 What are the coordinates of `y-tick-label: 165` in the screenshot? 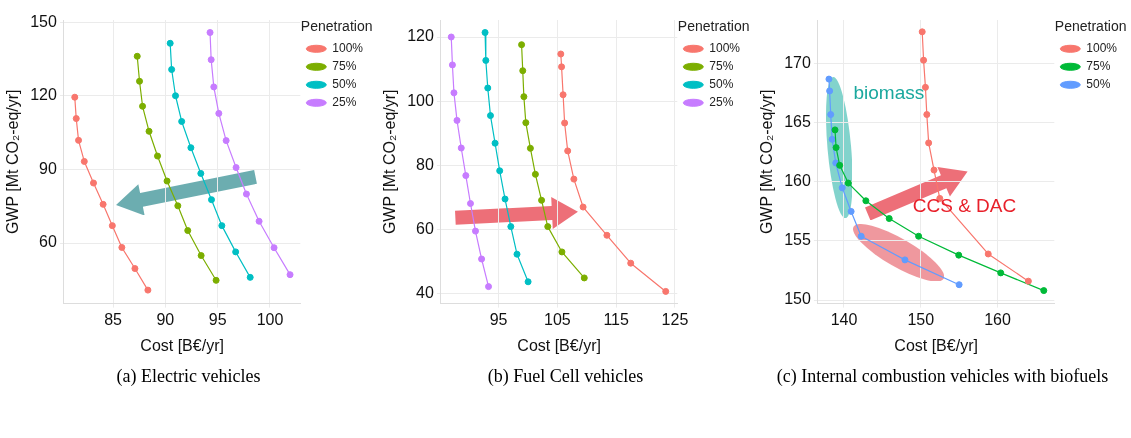 It's located at (797, 122).